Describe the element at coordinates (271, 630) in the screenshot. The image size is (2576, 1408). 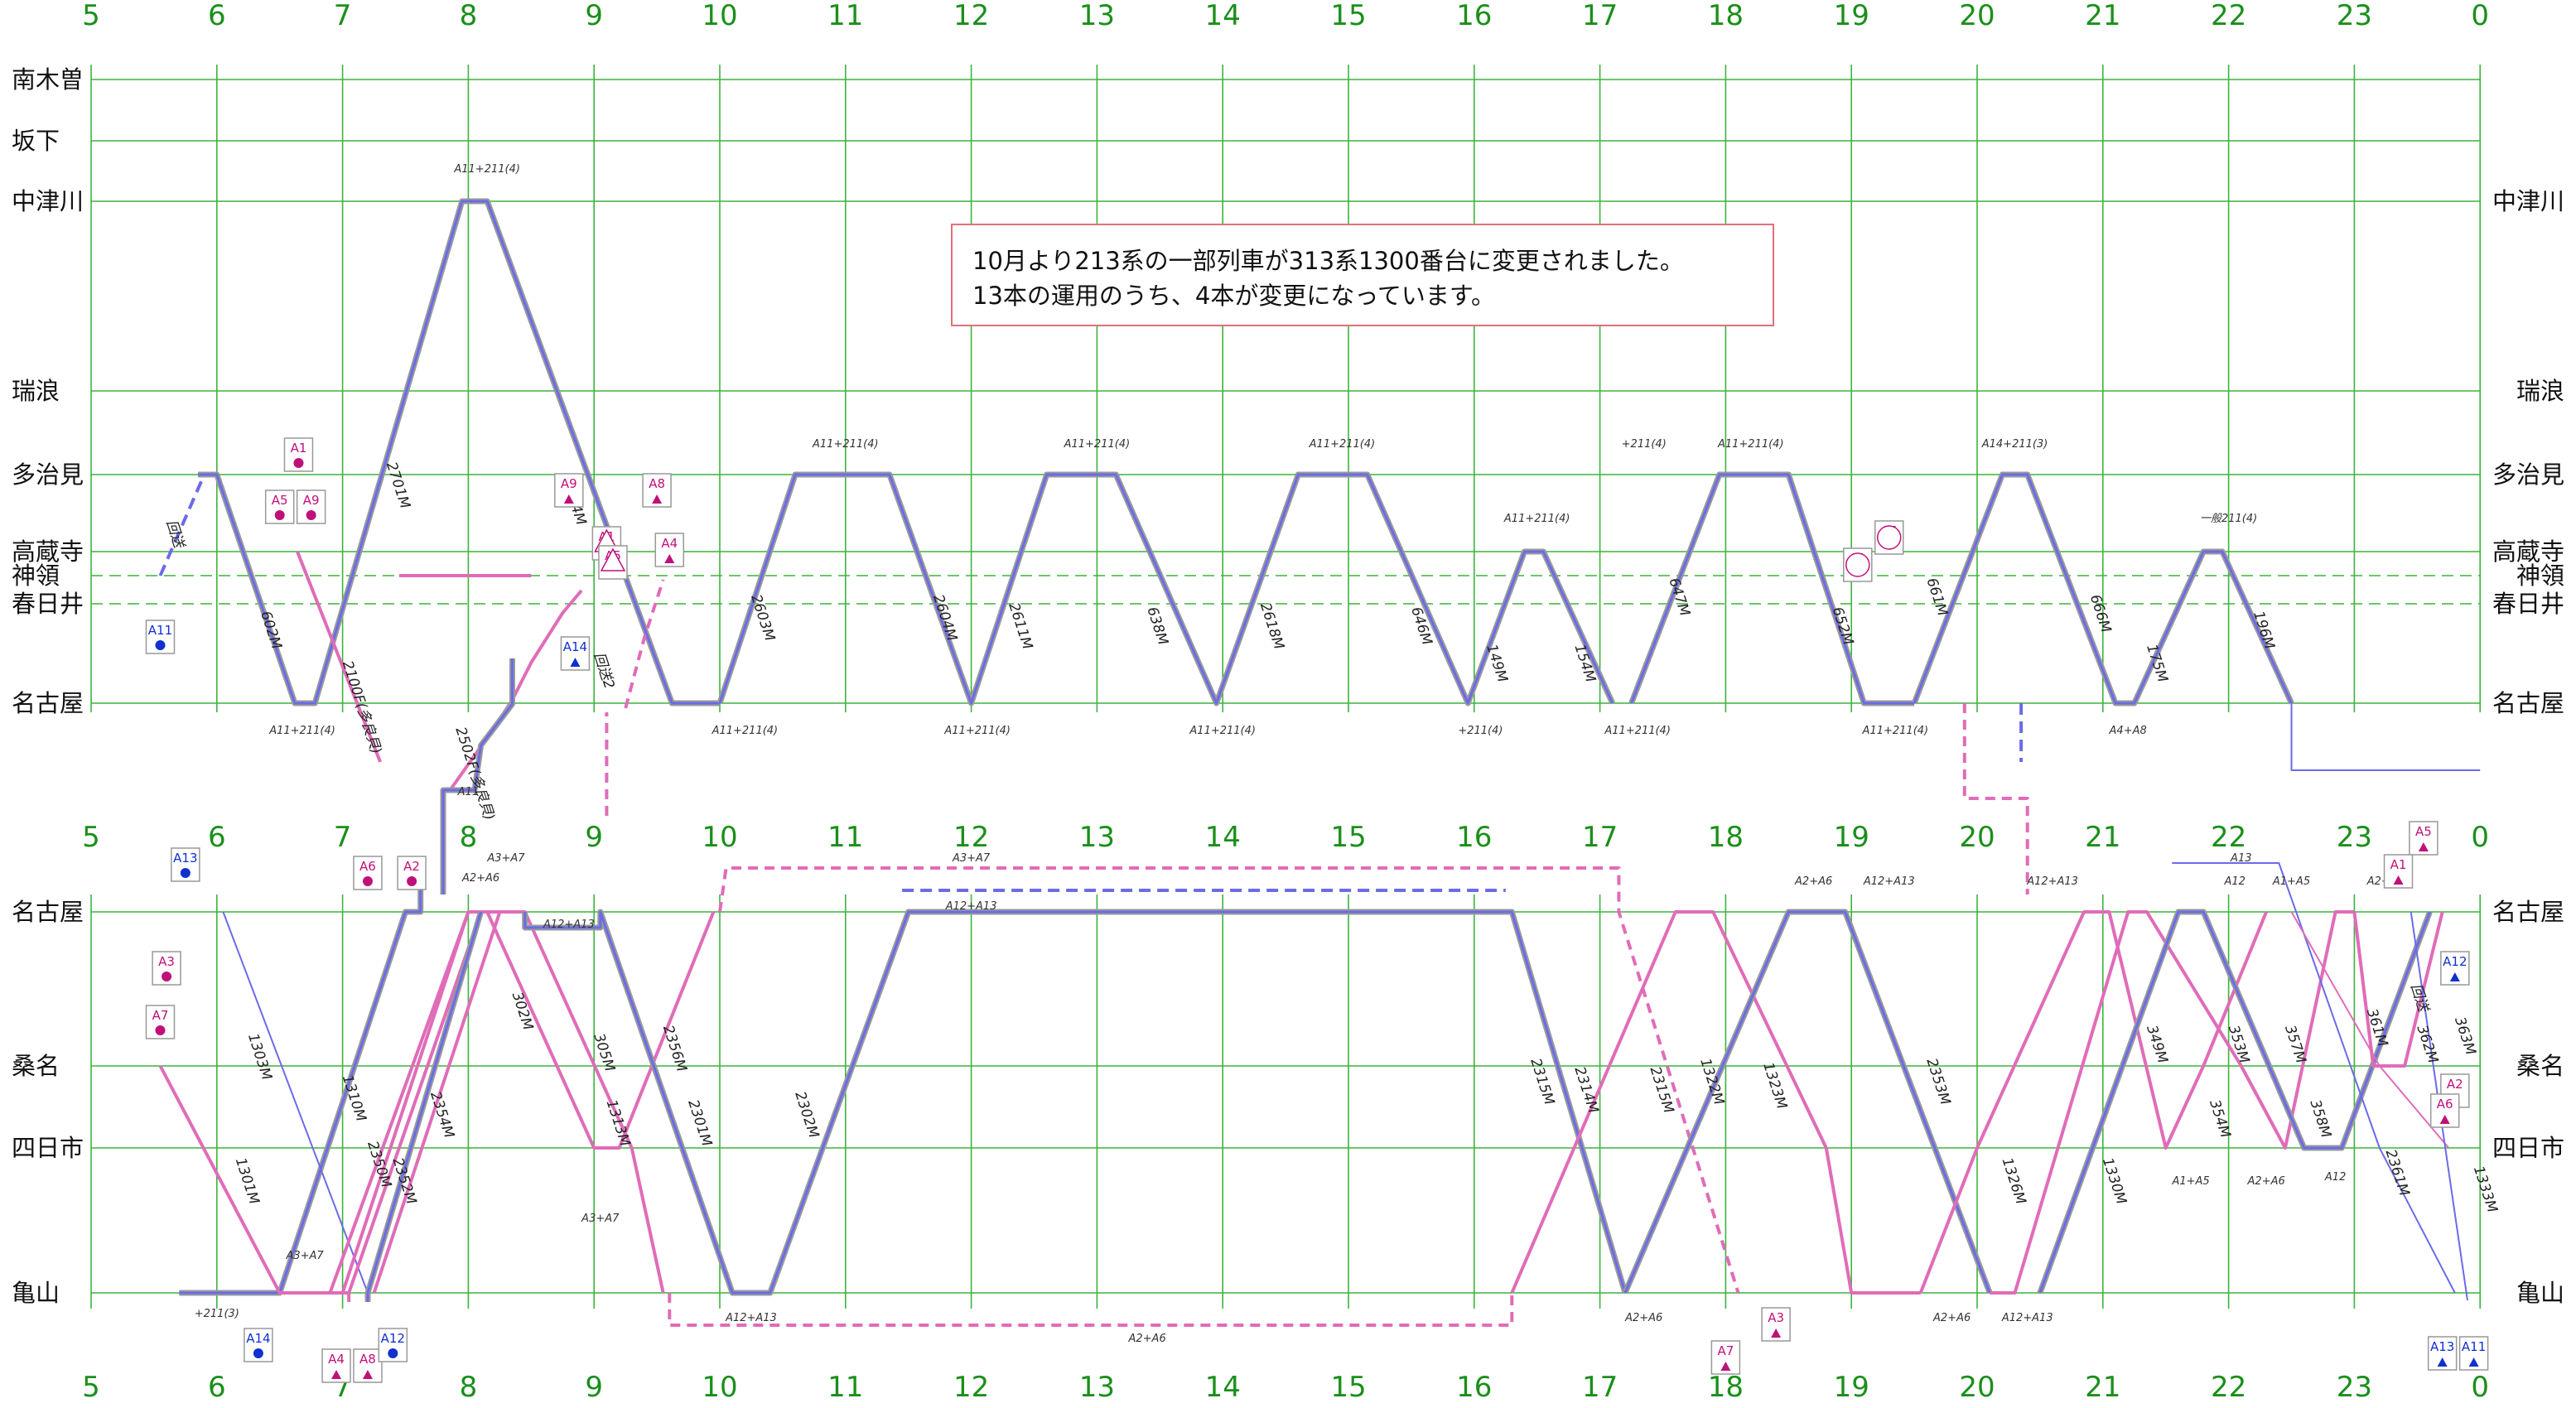
I see `train-number-top: 602M` at that location.